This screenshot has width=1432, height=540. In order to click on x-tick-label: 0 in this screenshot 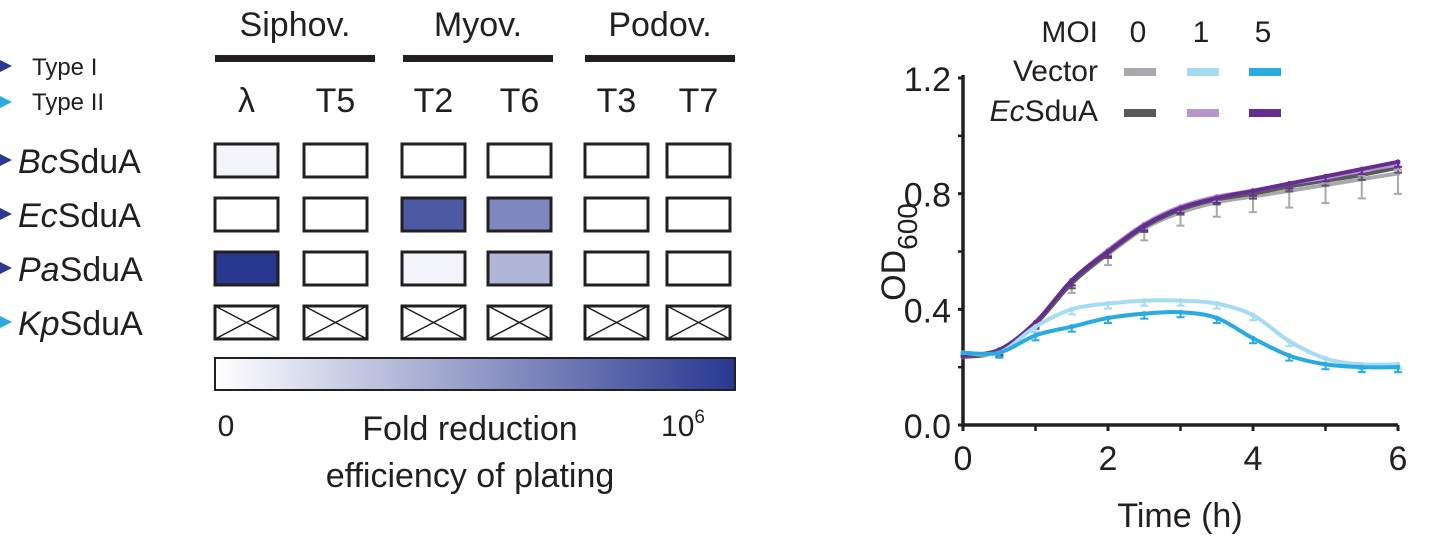, I will do `click(963, 459)`.